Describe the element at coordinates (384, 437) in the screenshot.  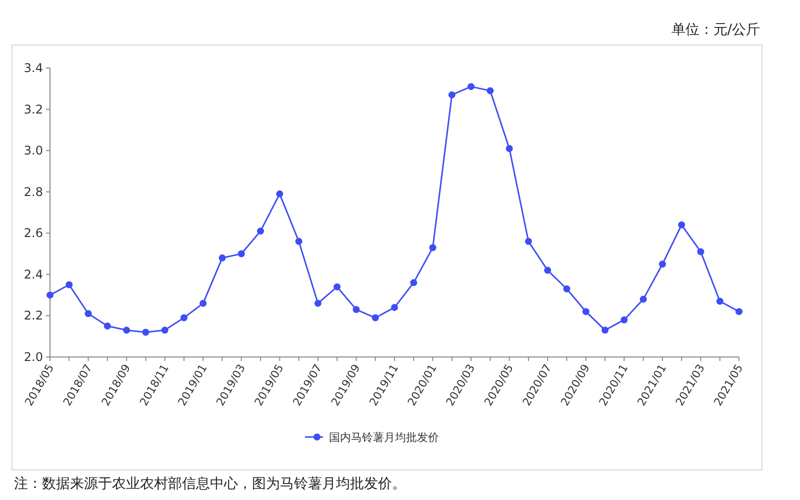
I see `legend-label: 国内马铃薯月均批发价` at that location.